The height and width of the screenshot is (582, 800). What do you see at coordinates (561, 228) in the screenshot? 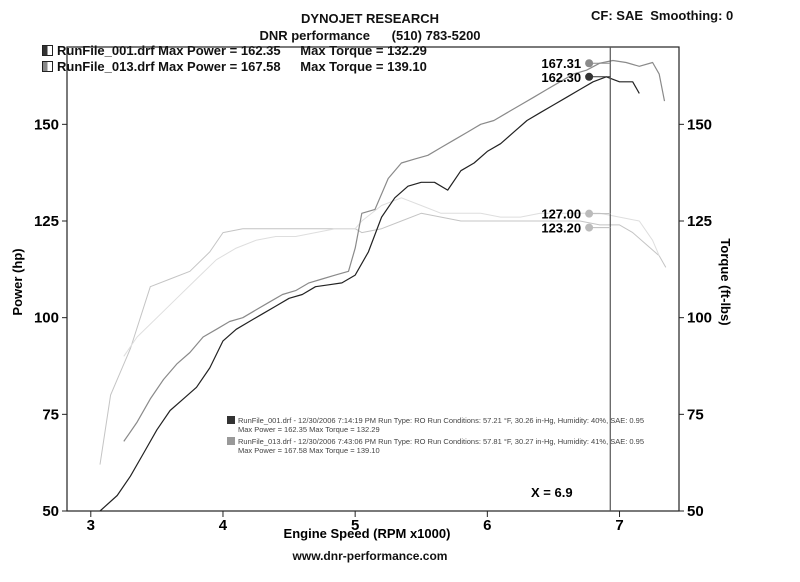
I see `cursor-value-label: 123.20` at bounding box center [561, 228].